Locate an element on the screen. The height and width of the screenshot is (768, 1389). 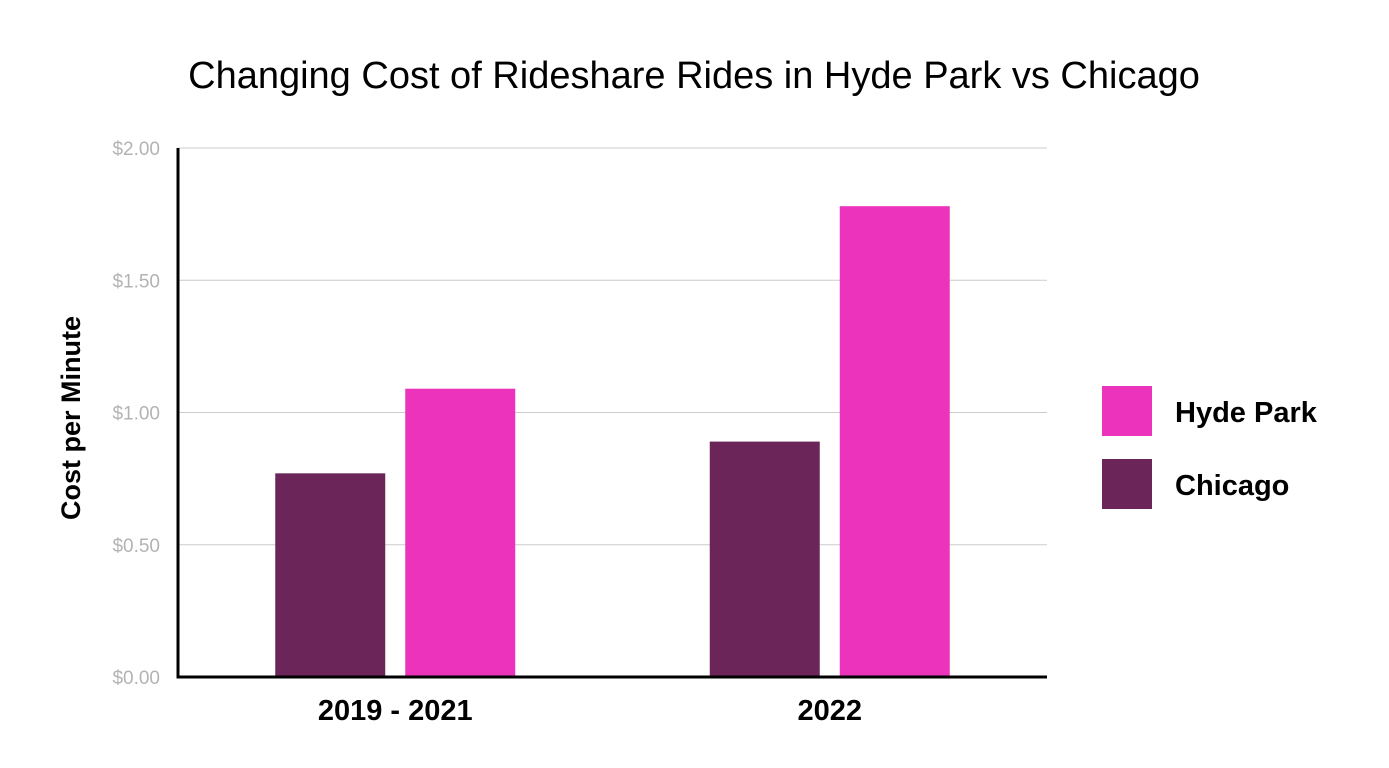
x-tick-label: 2022 is located at coordinates (829, 711).